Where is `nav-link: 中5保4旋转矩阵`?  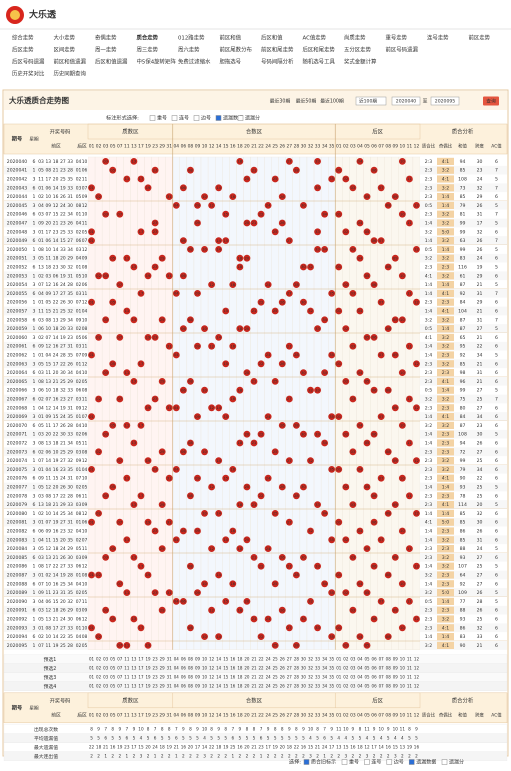
nav-link: 中5保4旋转矩阵 is located at coordinates (157, 62).